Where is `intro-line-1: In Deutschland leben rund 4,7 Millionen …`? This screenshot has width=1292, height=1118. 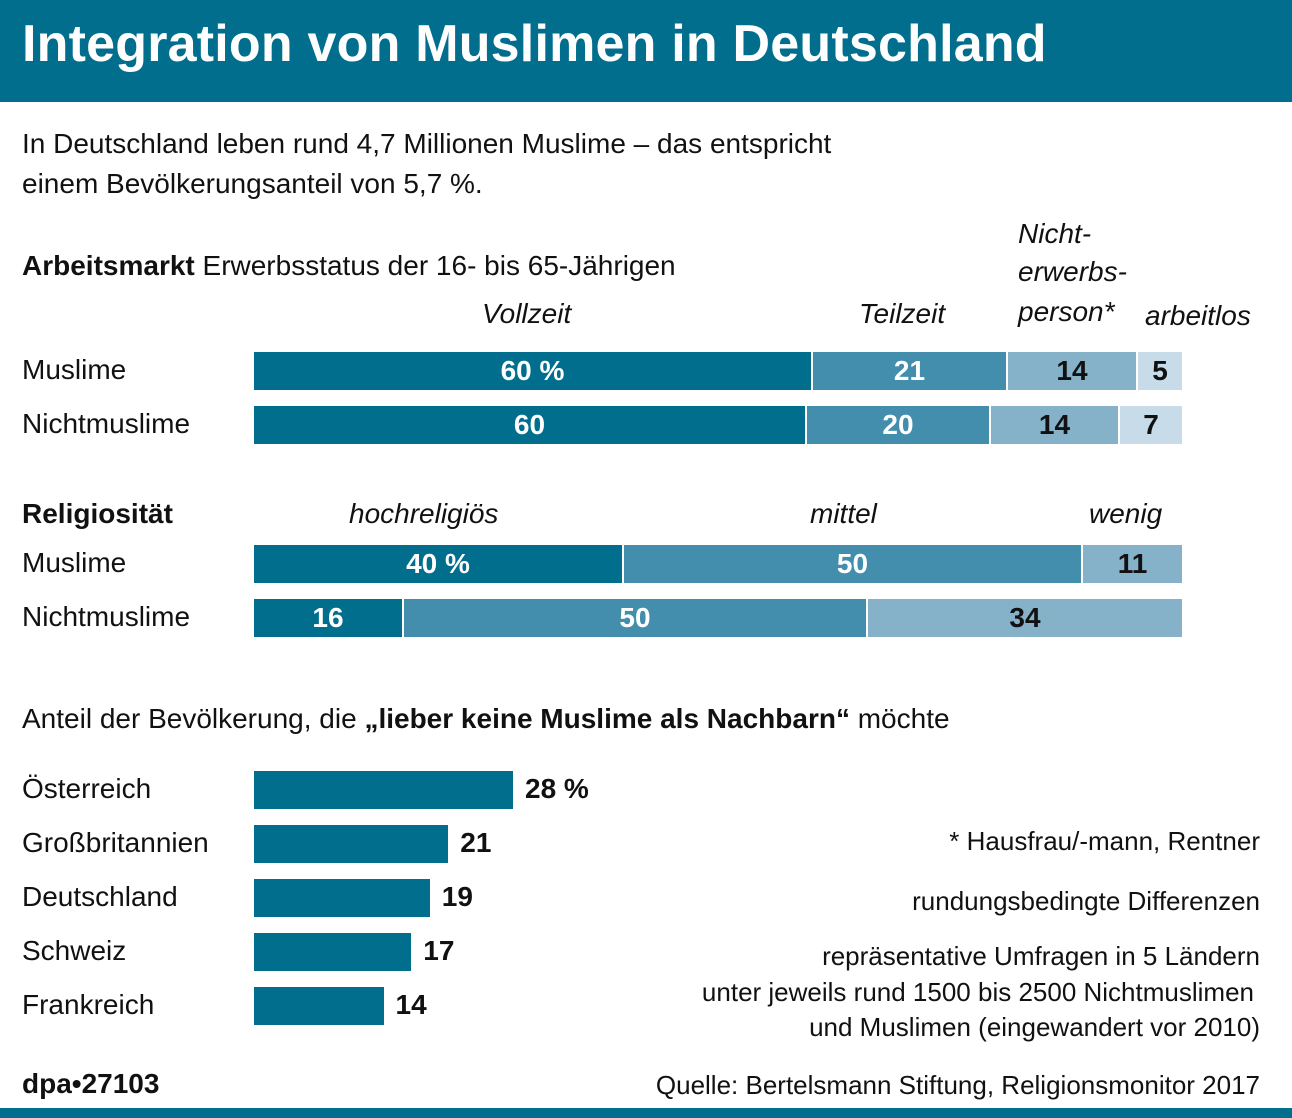
intro-line-1: In Deutschland leben rund 4,7 Millionen … is located at coordinates (427, 143).